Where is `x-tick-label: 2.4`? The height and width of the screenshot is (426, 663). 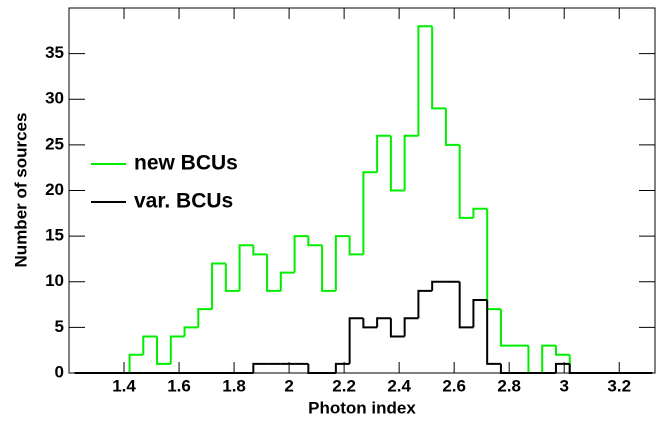 x-tick-label: 2.4 is located at coordinates (399, 385).